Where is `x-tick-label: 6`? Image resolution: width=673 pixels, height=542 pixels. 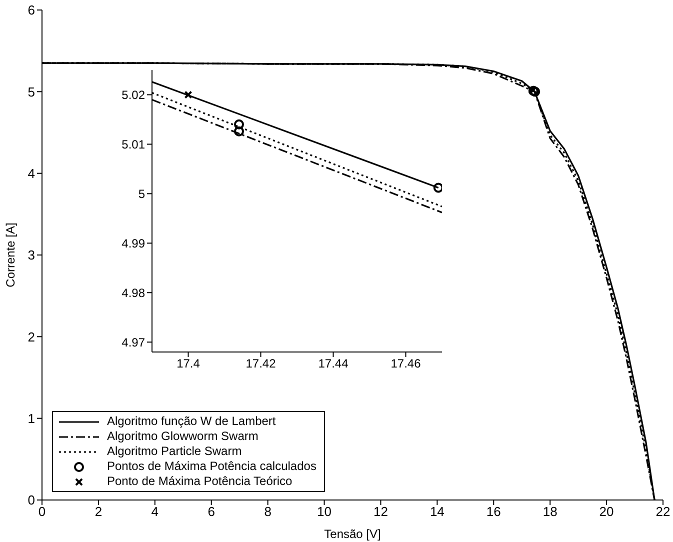
x-tick-label: 6 is located at coordinates (211, 512).